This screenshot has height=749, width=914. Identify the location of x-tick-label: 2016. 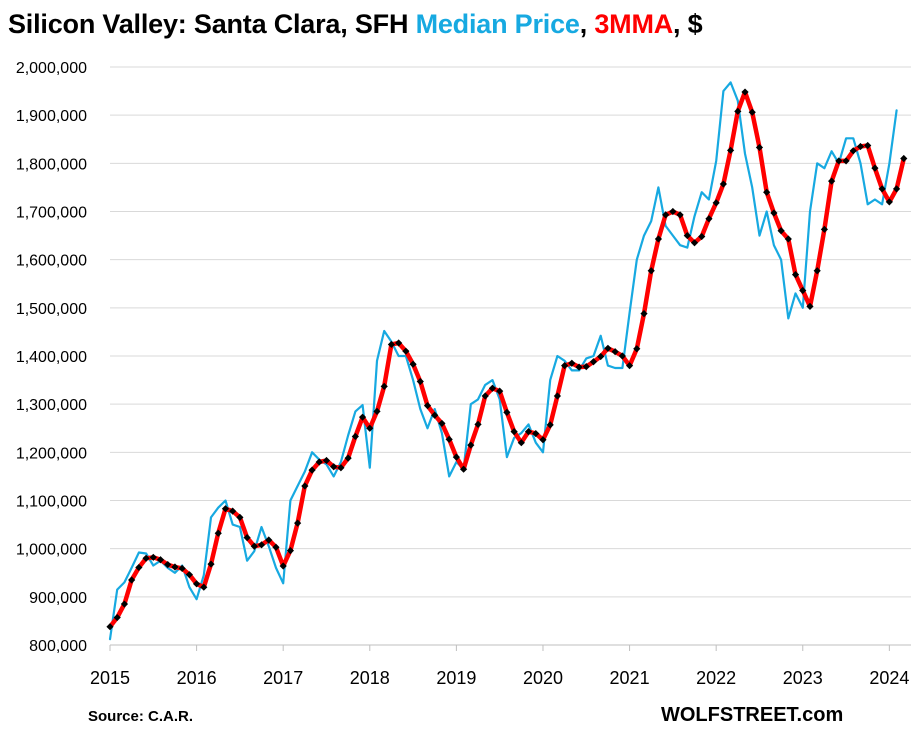
(197, 678).